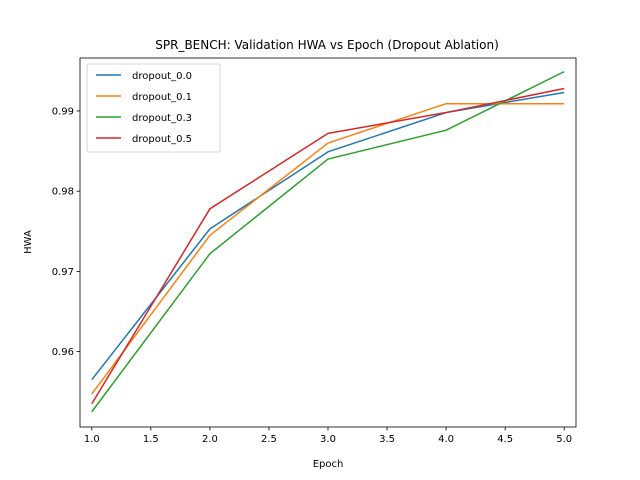 This screenshot has width=640, height=480. What do you see at coordinates (210, 439) in the screenshot?
I see `x-tick-label: 2.0` at bounding box center [210, 439].